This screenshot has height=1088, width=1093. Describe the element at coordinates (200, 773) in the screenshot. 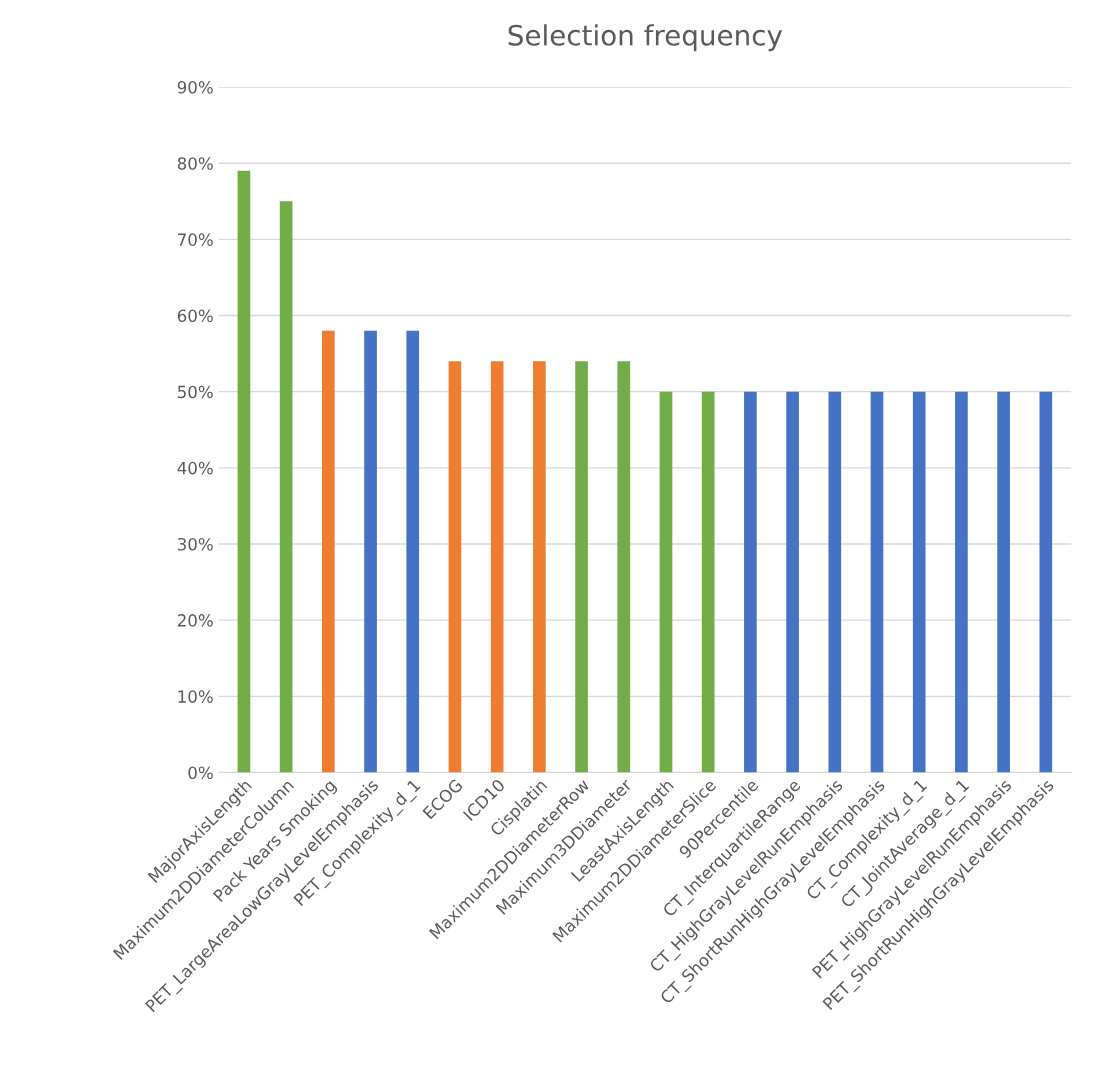

I see `y-tick-label: 0%` at that location.